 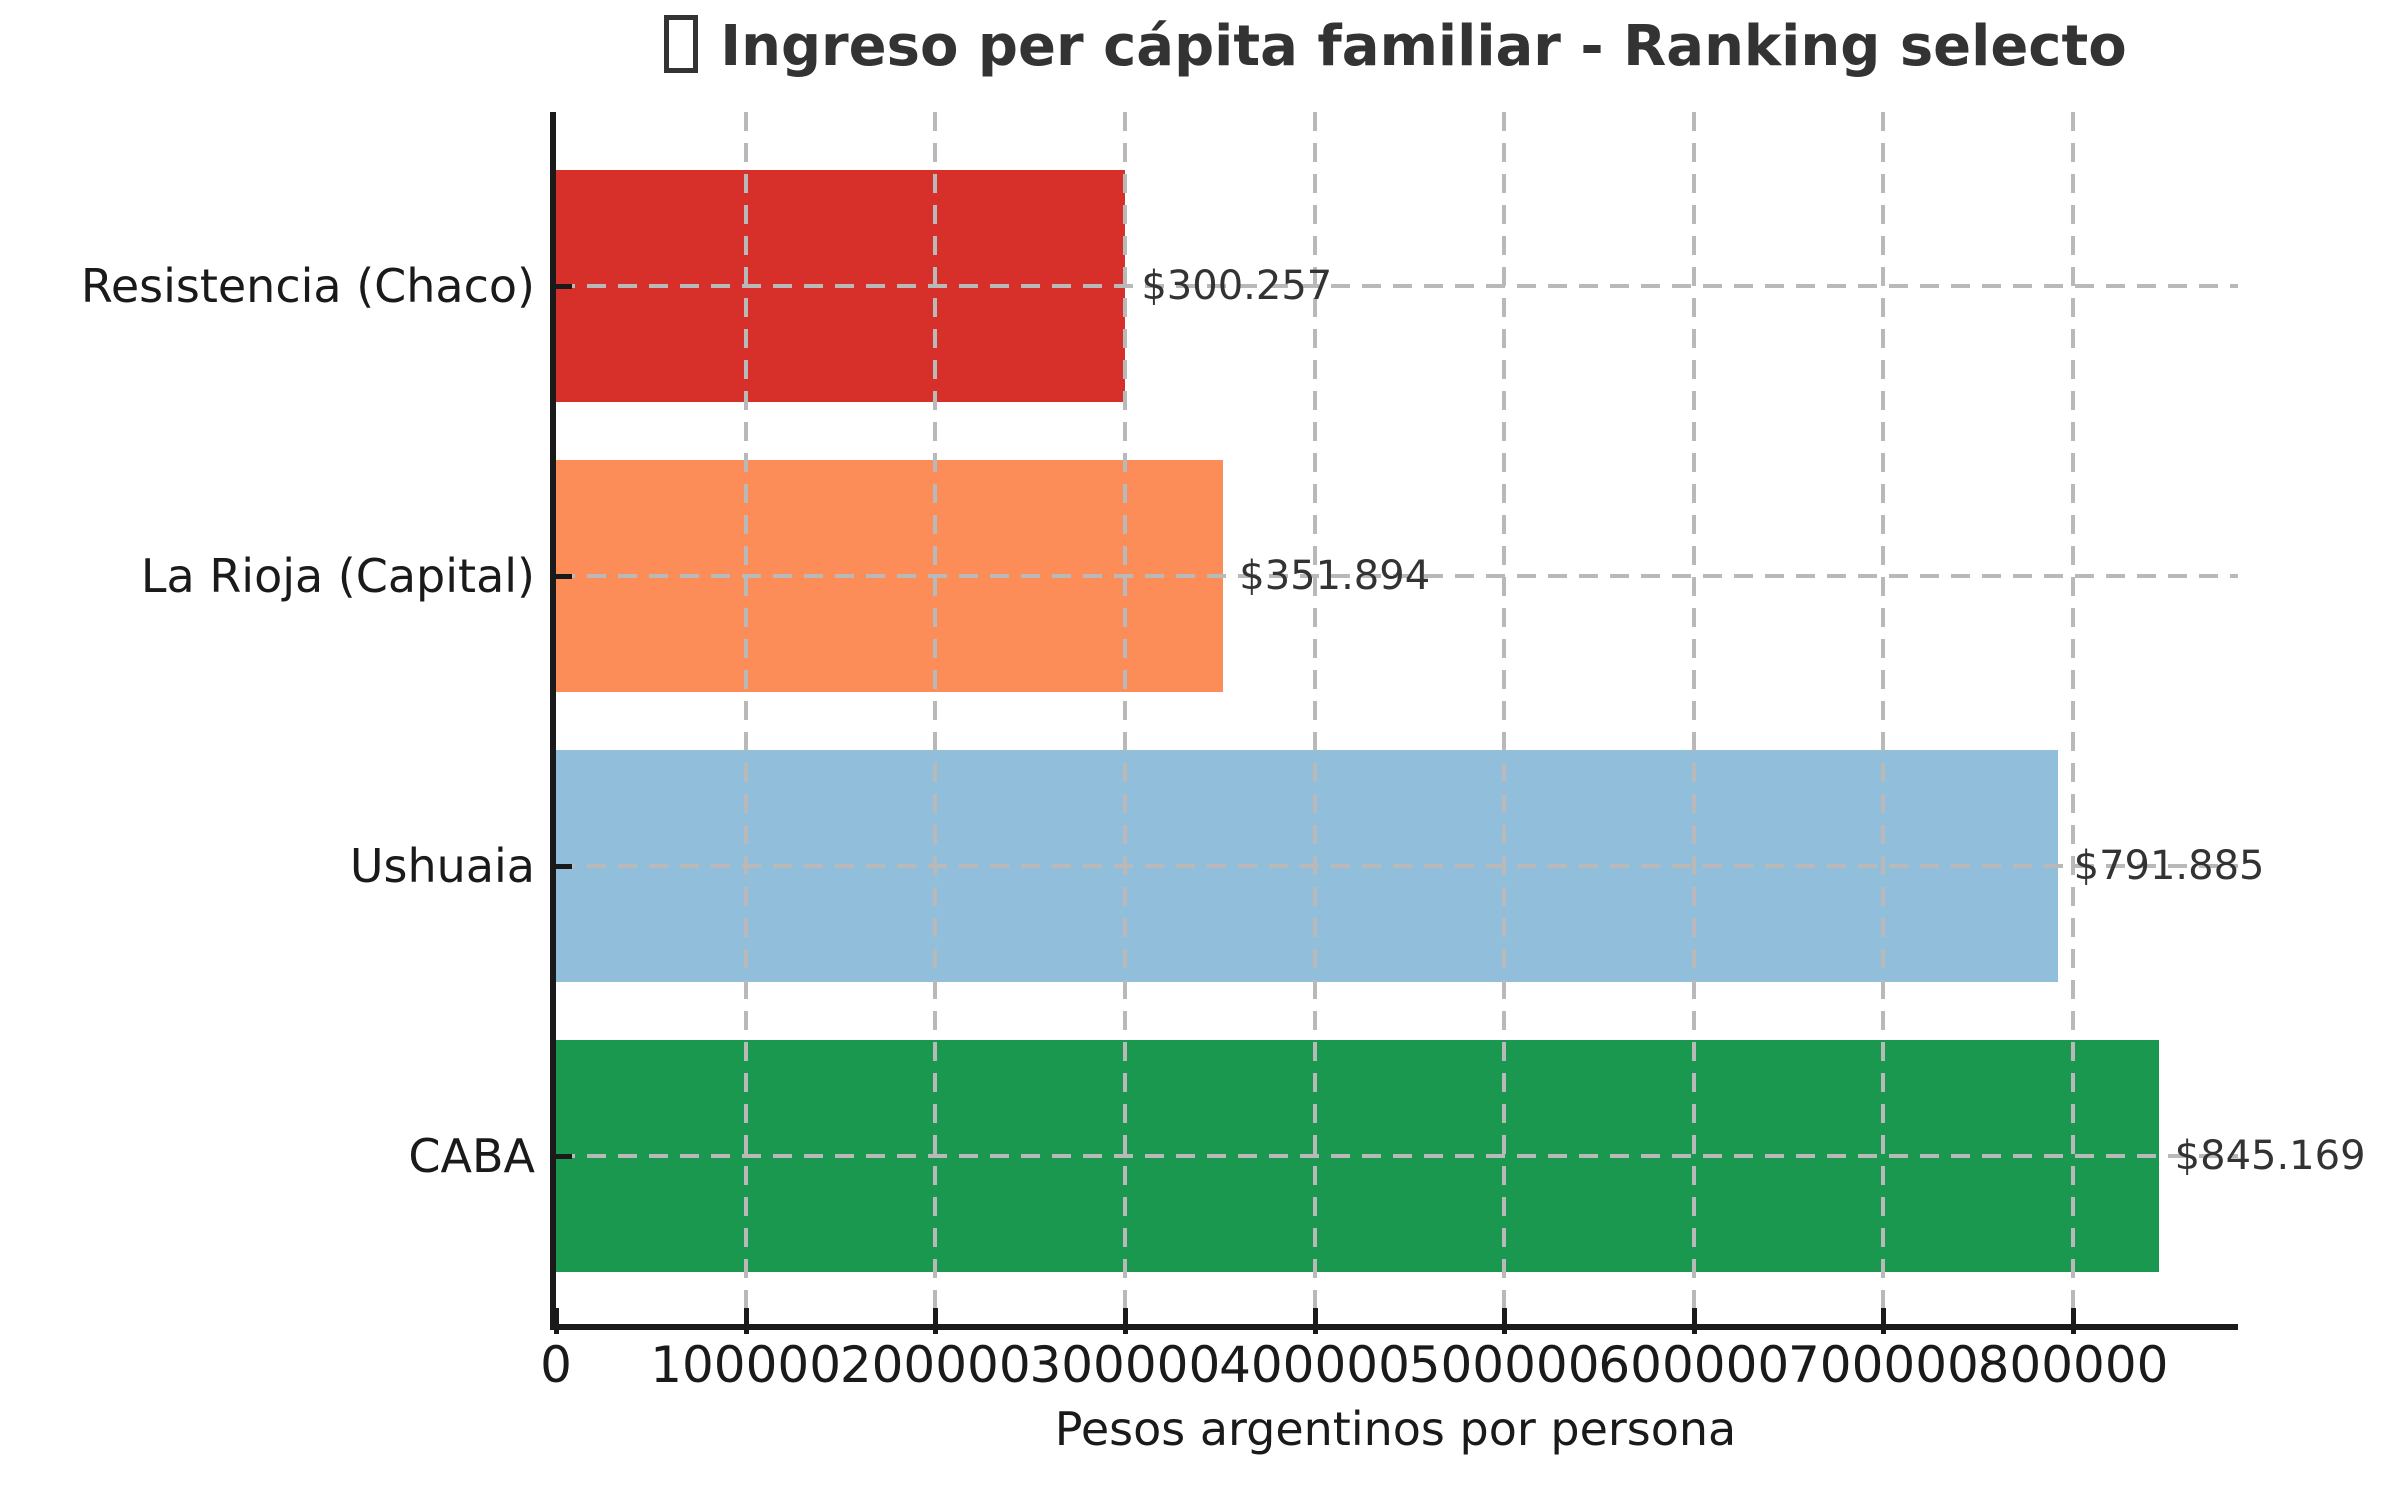 What do you see at coordinates (471, 1156) in the screenshot?
I see `y-axis-tick-label: CABA` at bounding box center [471, 1156].